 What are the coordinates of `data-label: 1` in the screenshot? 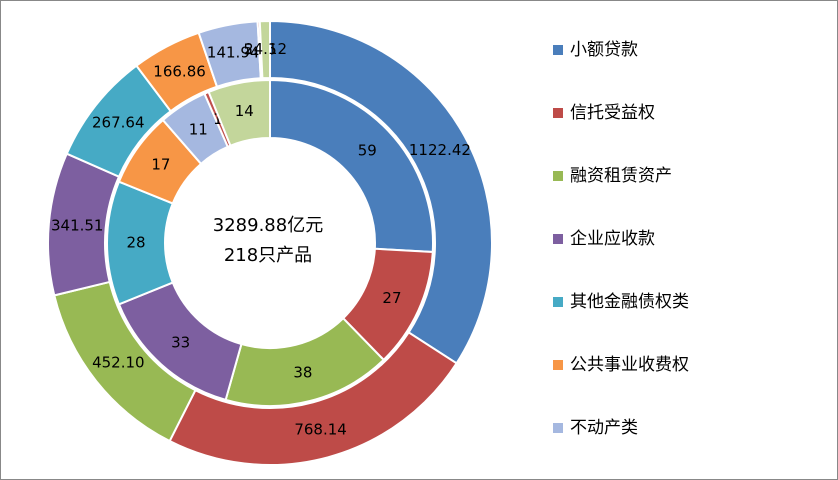 It's located at (218, 119).